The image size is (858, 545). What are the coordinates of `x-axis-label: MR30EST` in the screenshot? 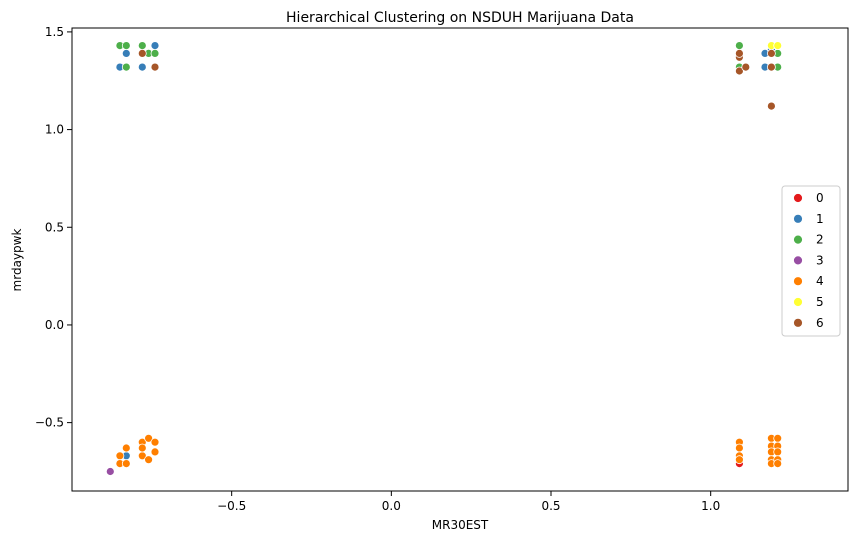 It's located at (460, 525).